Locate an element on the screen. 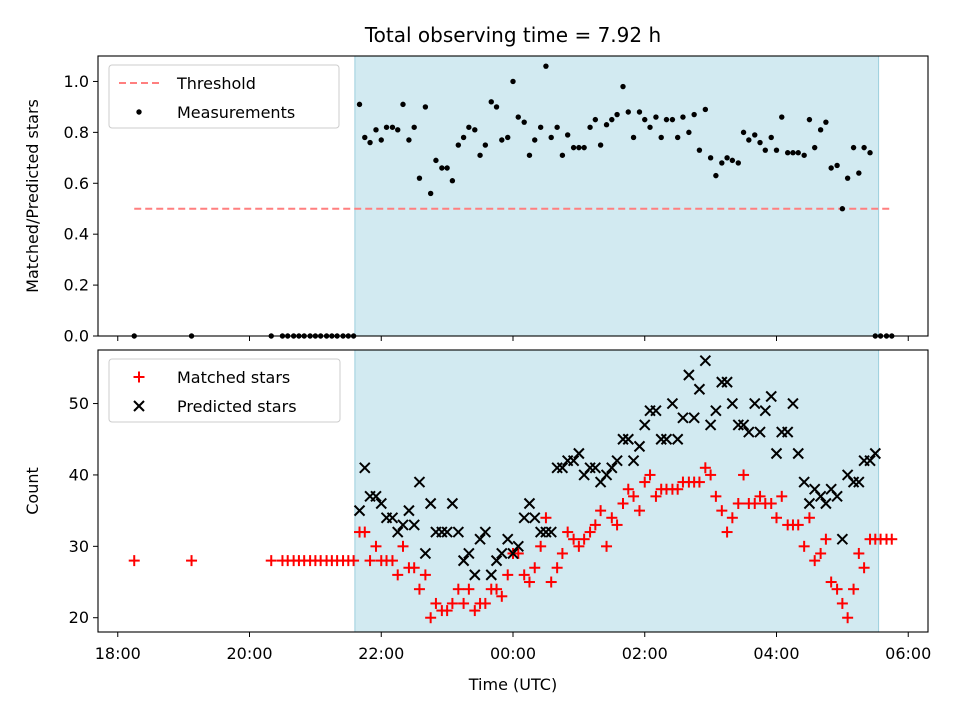 This screenshot has width=960, height=720. x-tick-label: 22:00 is located at coordinates (381, 653).